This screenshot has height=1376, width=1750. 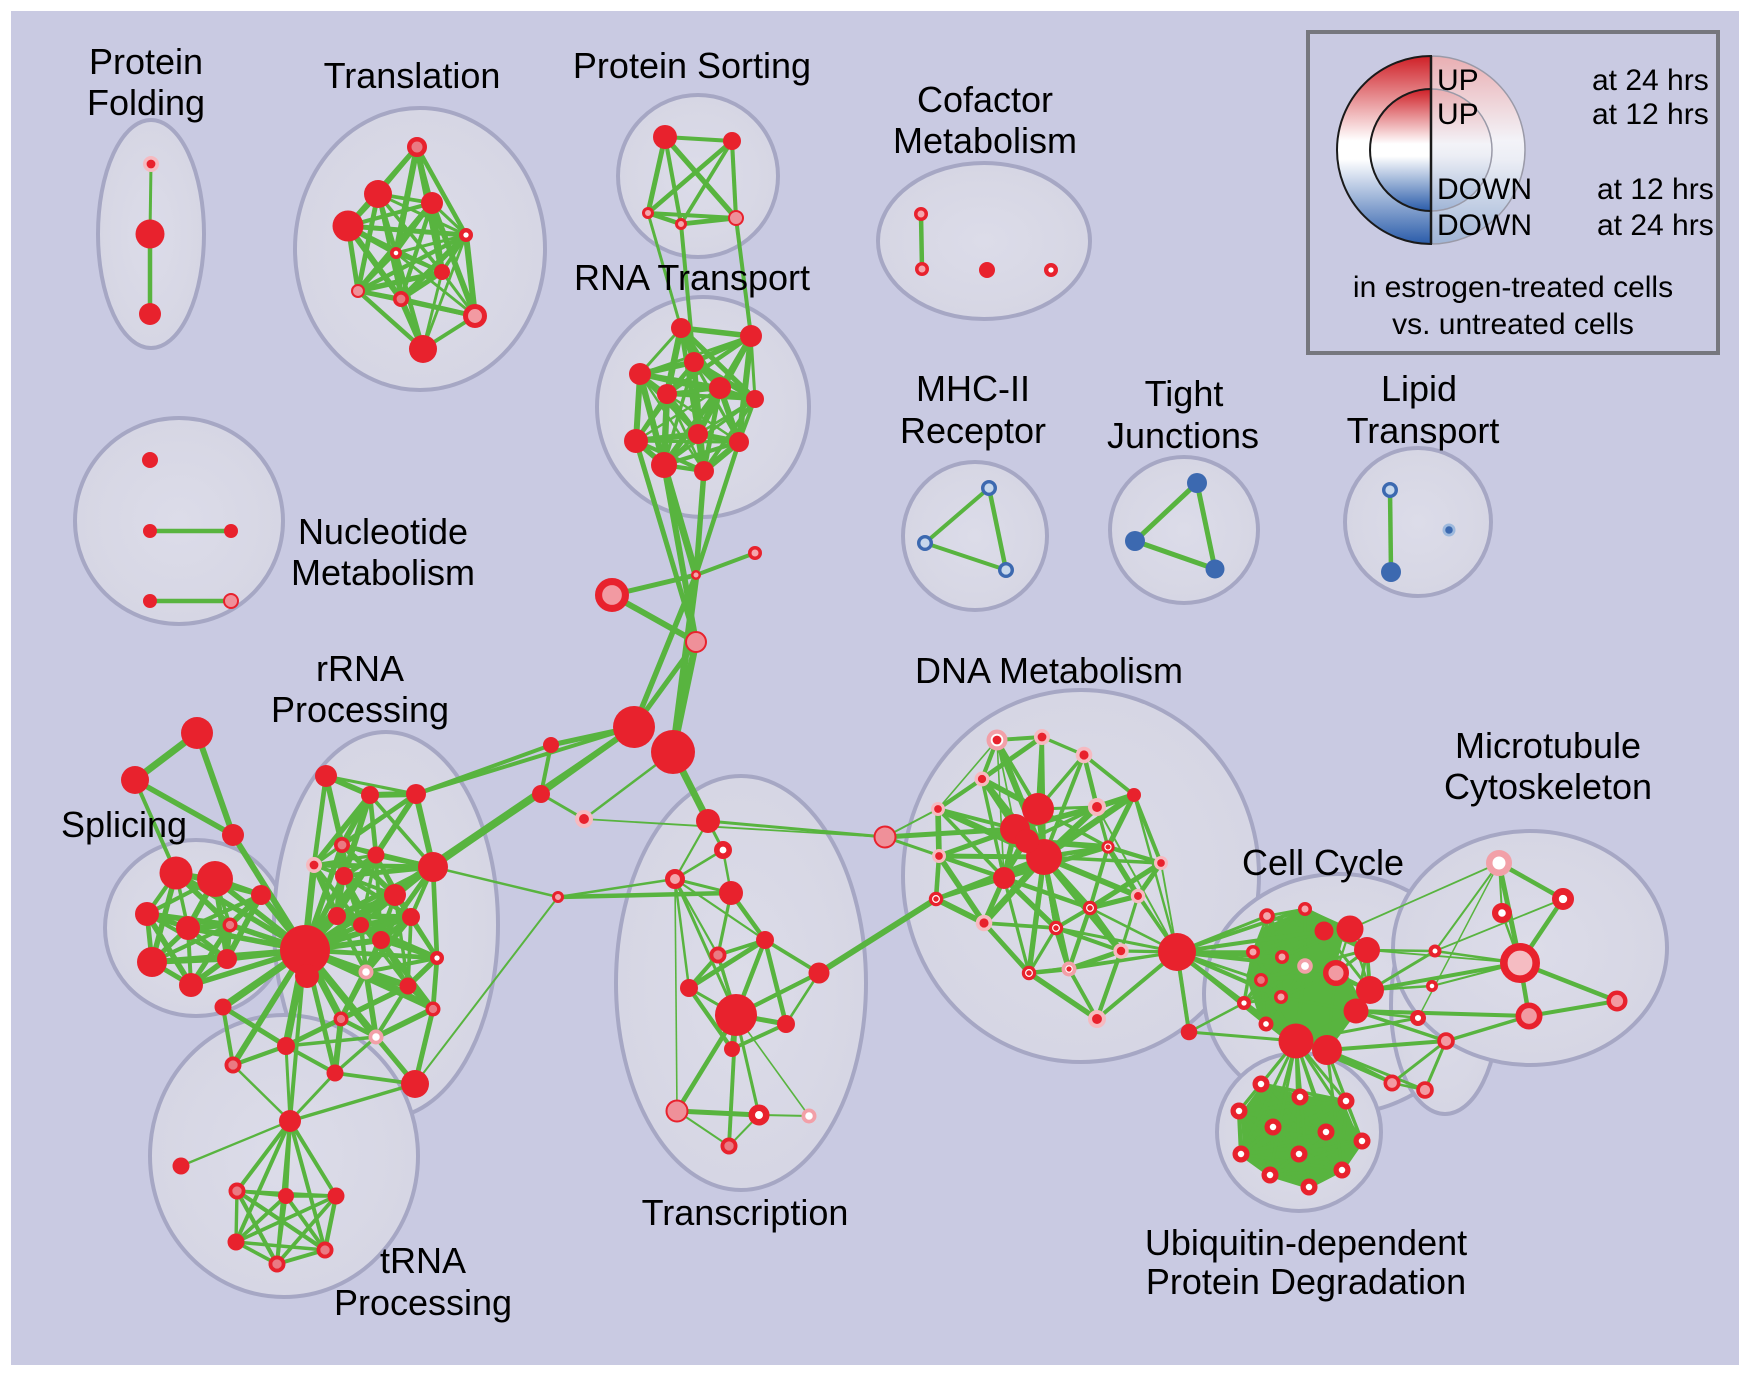 I want to click on svg-text: tRNA, so click(x=423, y=1260).